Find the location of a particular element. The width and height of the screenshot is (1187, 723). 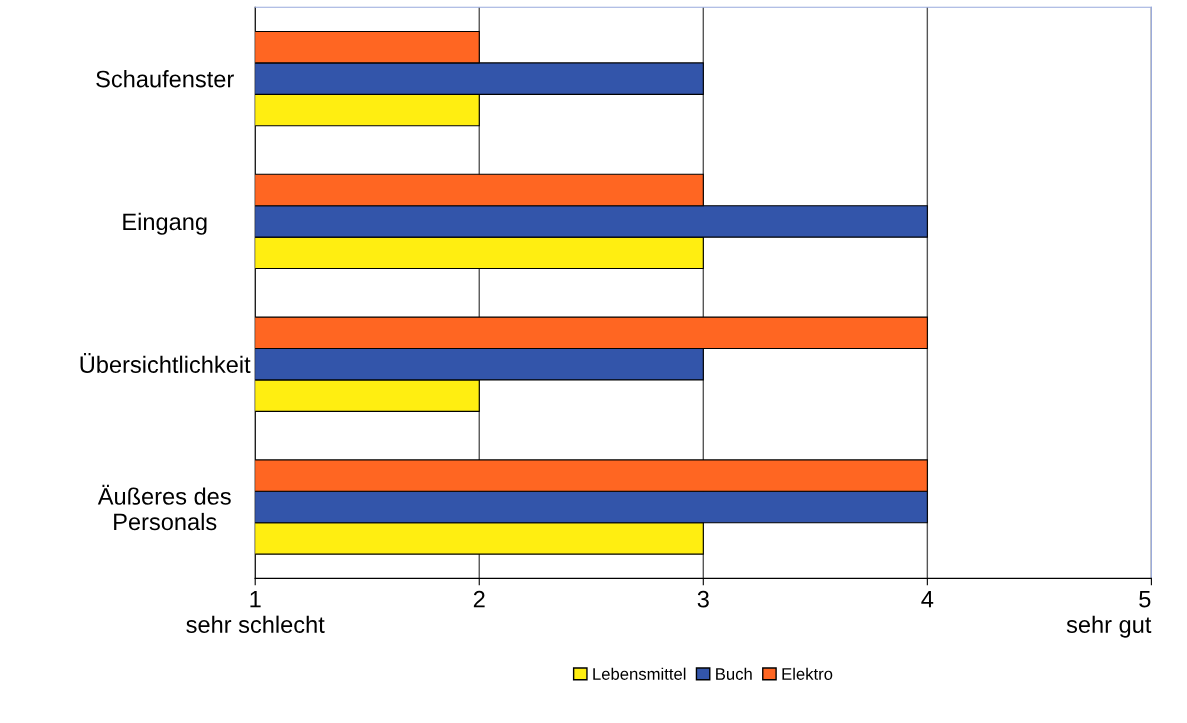

y-tick-label: Übersichtlichkeit is located at coordinates (165, 363).